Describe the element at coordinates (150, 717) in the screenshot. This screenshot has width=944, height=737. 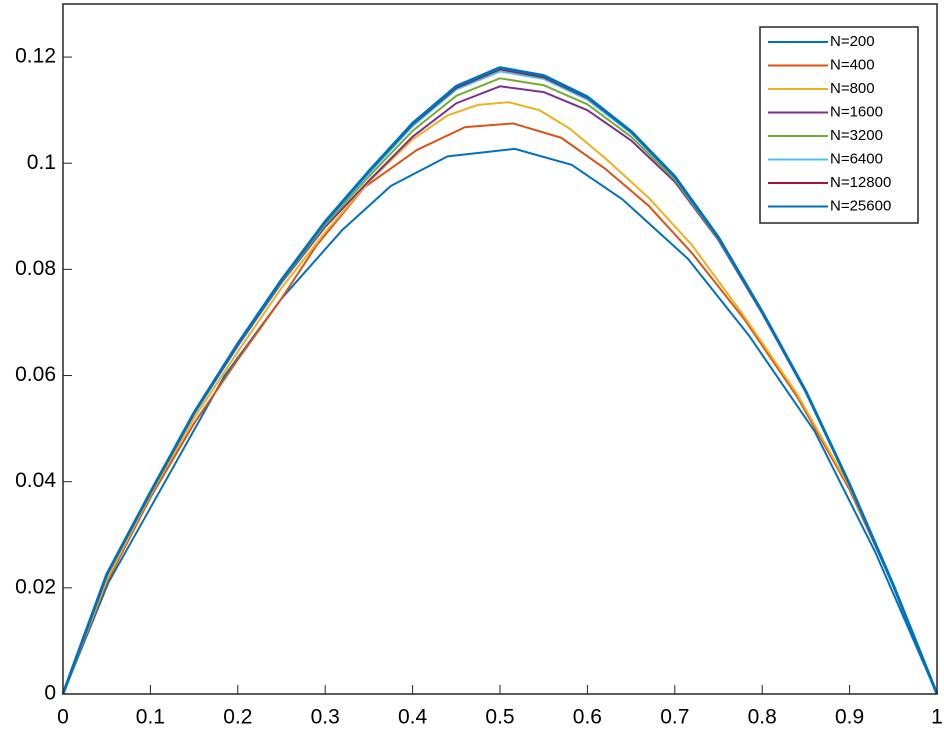
I see `x-tick-label: 0.1` at that location.